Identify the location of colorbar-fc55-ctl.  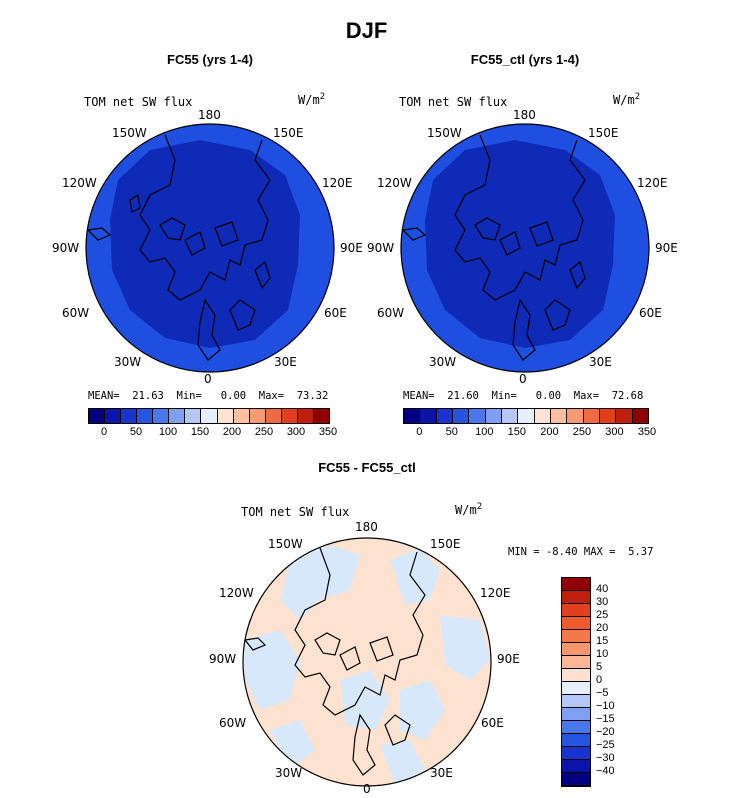
(526, 416).